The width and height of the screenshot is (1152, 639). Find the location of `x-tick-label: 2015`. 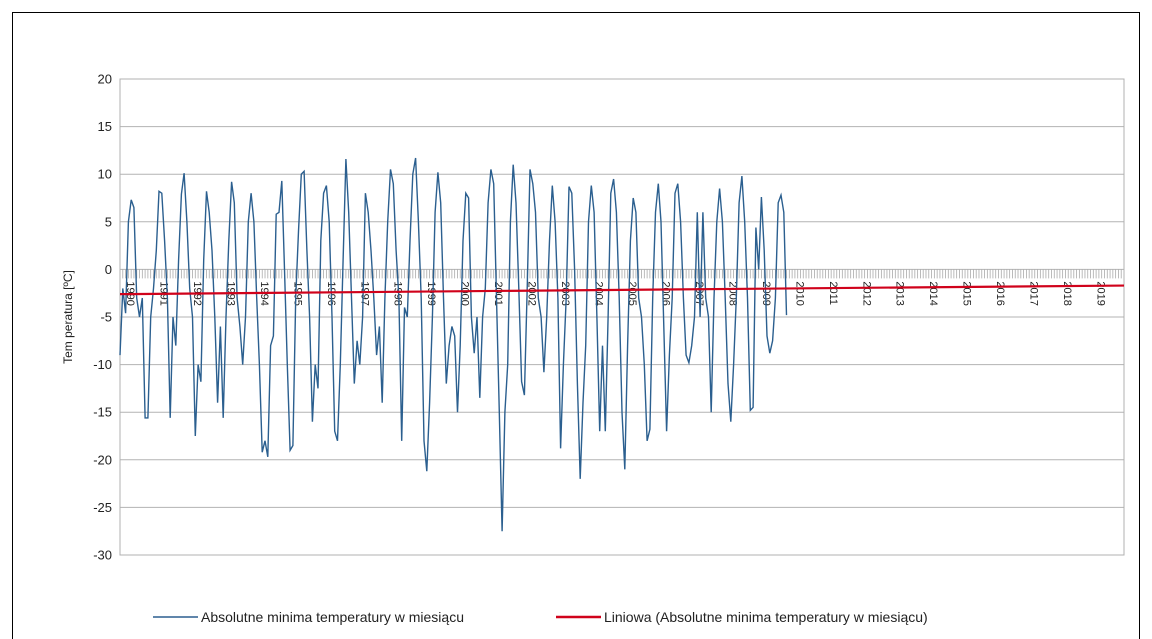

x-tick-label: 2015 is located at coordinates (967, 293).